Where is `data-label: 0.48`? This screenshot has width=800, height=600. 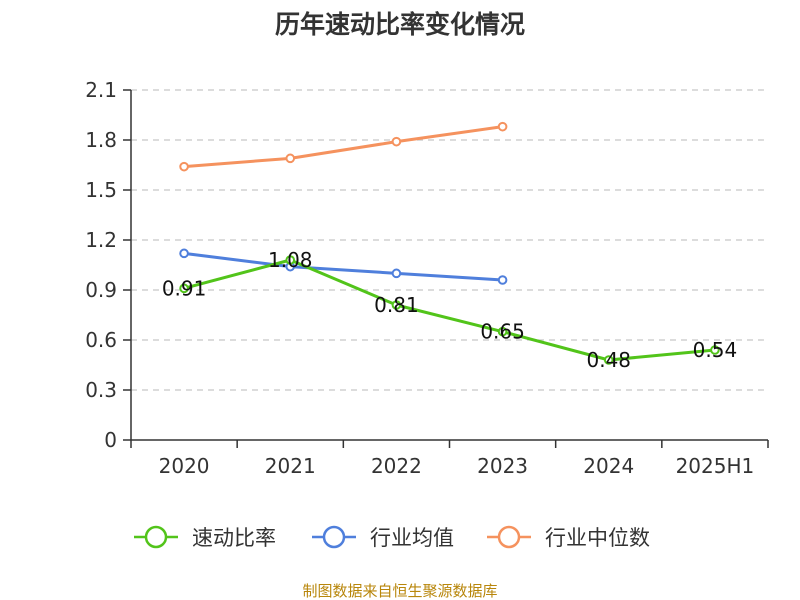 data-label: 0.48 is located at coordinates (608, 360).